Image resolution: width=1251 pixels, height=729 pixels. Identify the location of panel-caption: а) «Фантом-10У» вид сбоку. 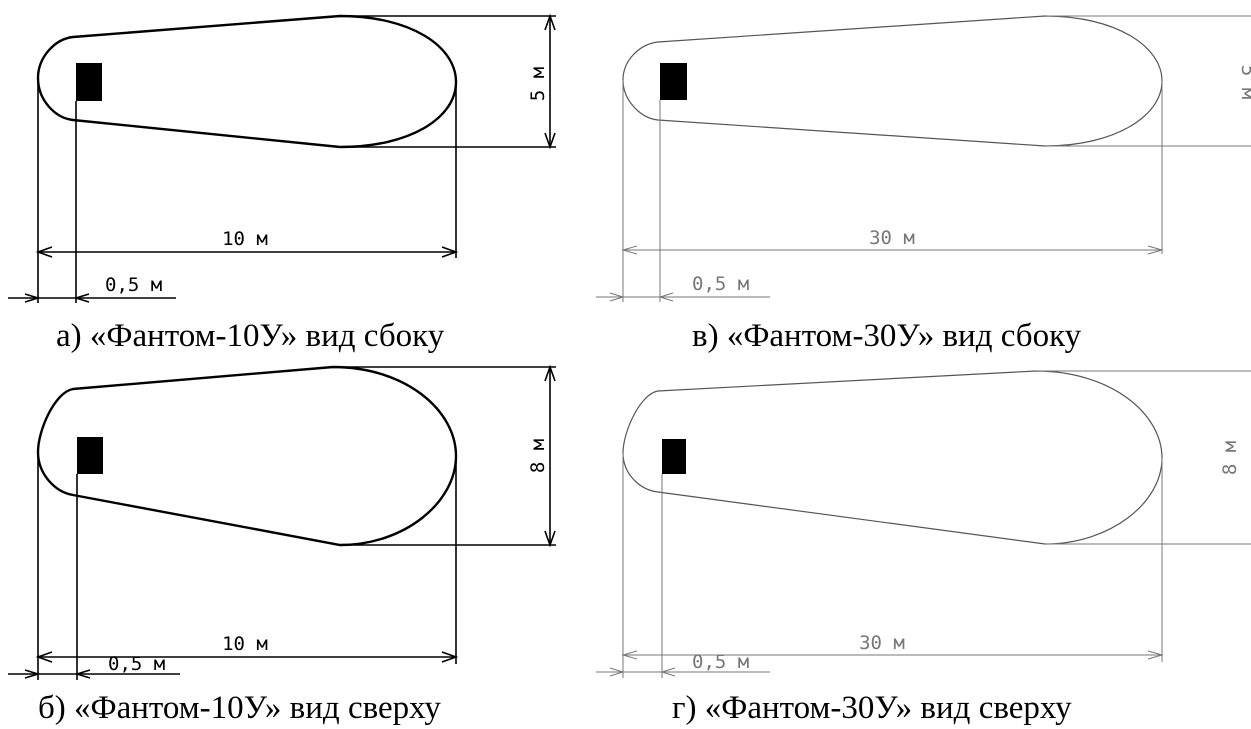
(250, 336).